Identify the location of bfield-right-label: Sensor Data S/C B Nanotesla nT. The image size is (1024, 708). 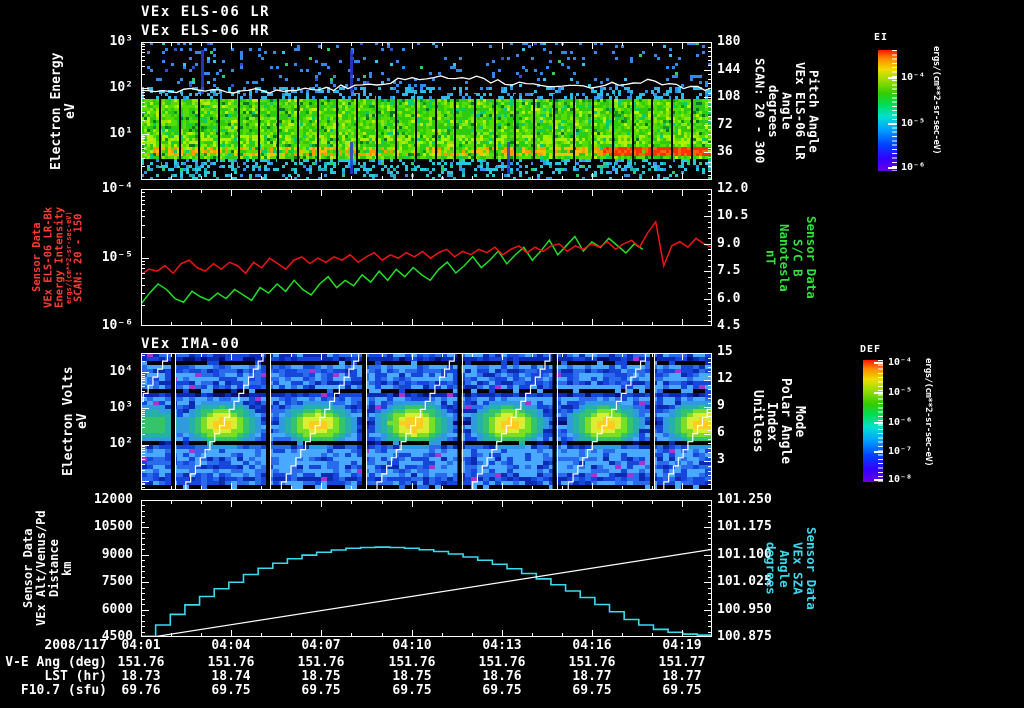
(792, 257).